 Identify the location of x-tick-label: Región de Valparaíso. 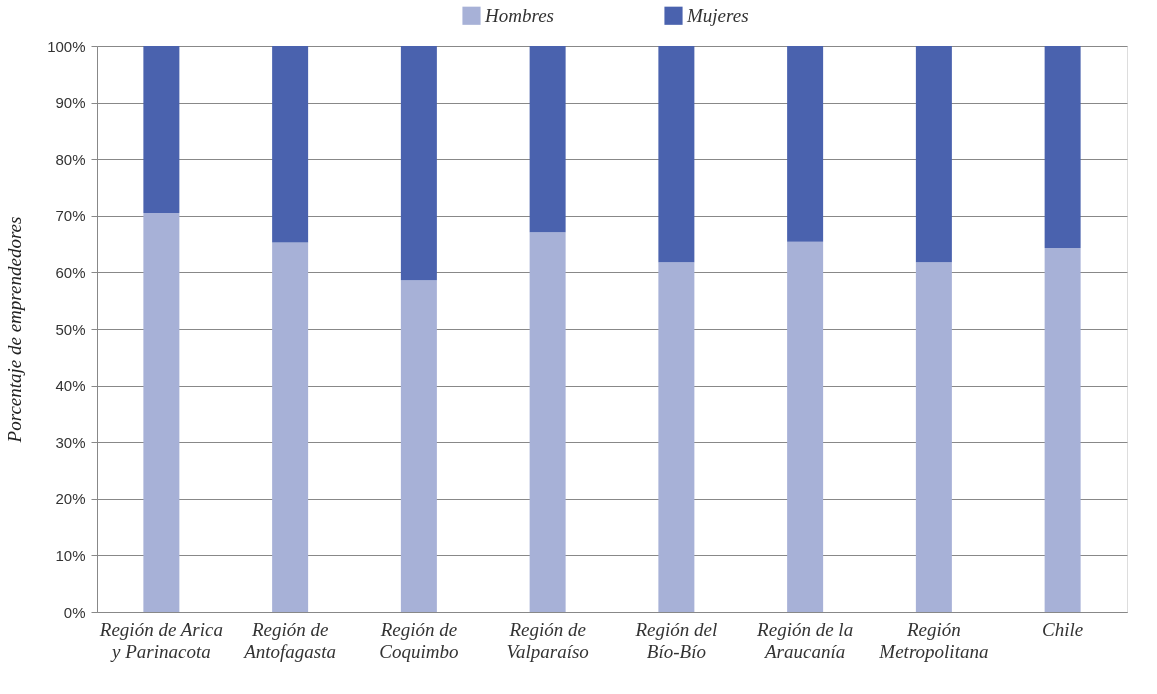
(547, 640).